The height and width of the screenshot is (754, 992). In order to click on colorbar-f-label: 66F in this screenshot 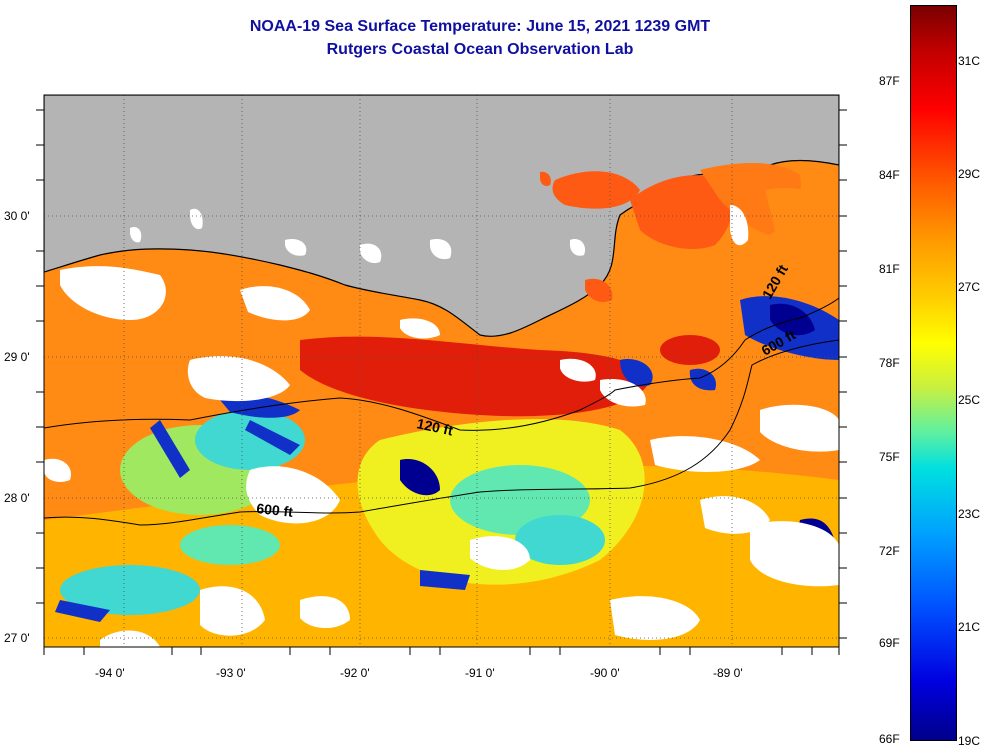, I will do `click(889, 739)`.